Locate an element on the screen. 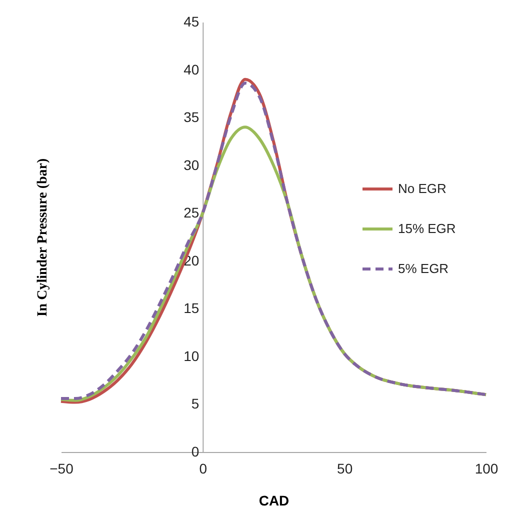 Image resolution: width=505 pixels, height=516 pixels. y-tick-label: 25 is located at coordinates (192, 212).